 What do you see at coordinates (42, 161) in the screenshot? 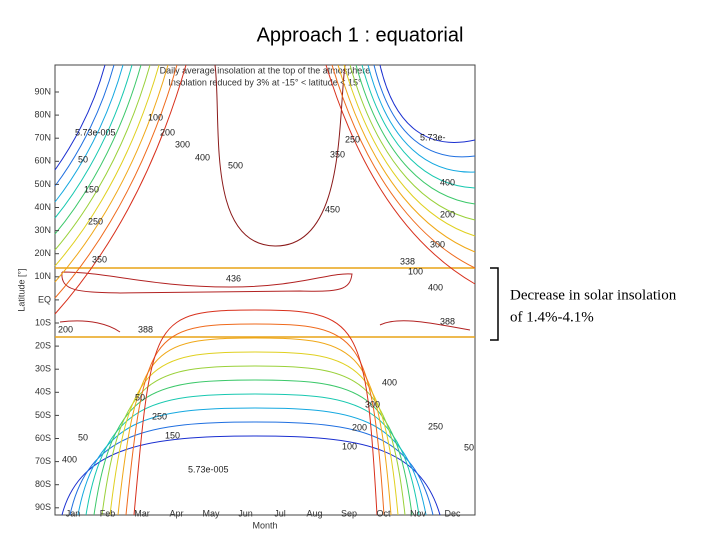
I see `y-tick-label: 60N` at bounding box center [42, 161].